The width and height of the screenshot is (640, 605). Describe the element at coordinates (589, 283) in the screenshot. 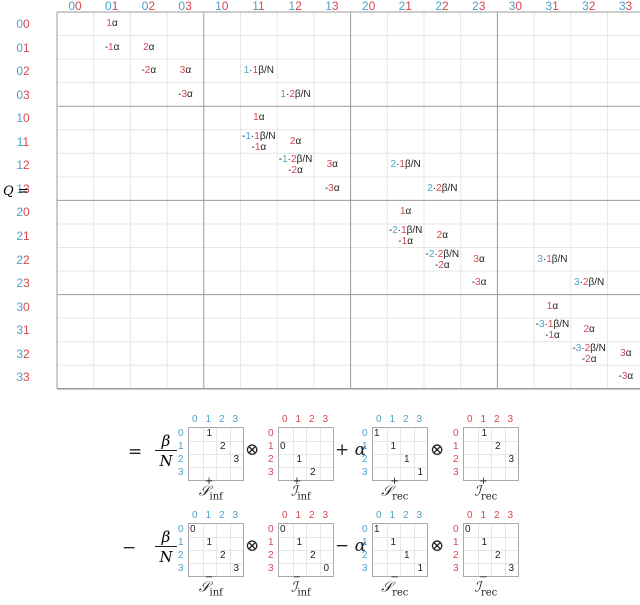

I see `matrix-entry: 3·2β/N` at that location.